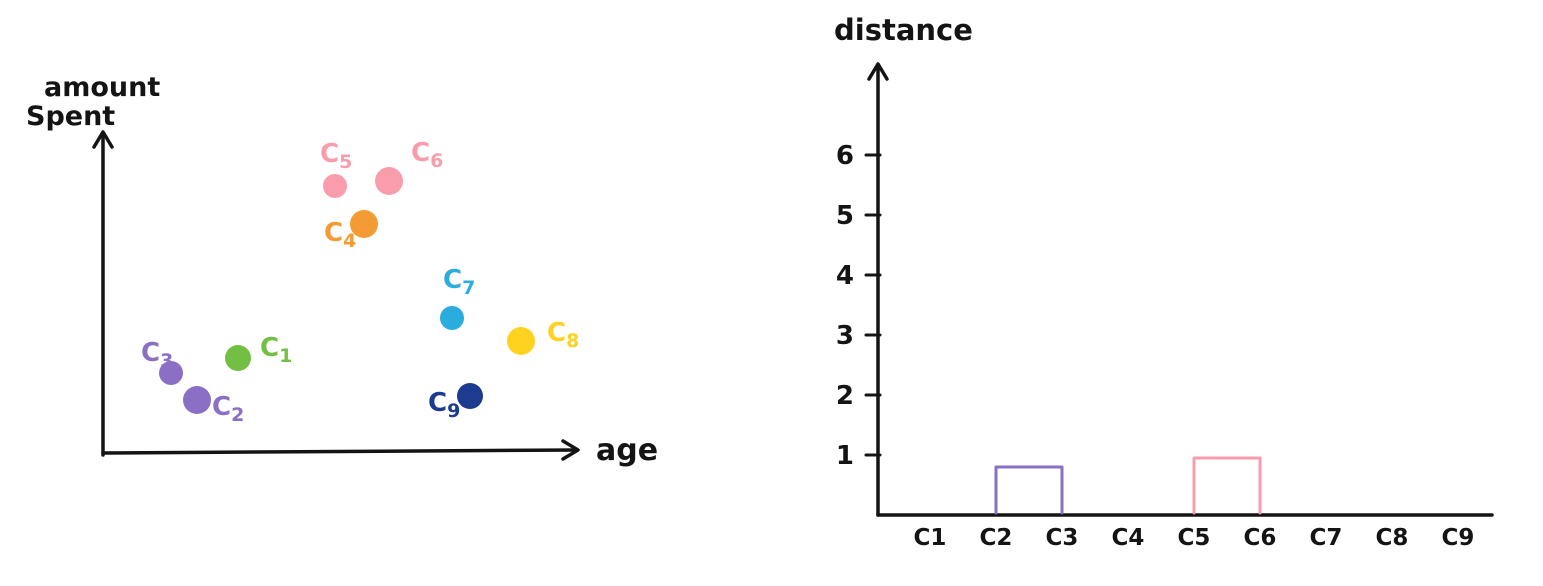 The height and width of the screenshot is (586, 1543). I want to click on scatter-point-C3, so click(171, 373).